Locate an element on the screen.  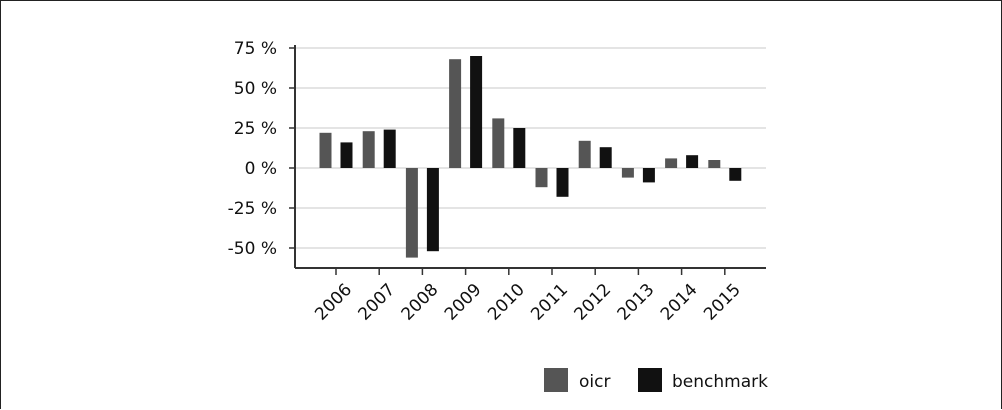
x-tick-label-2010: 2010 is located at coordinates (506, 302).